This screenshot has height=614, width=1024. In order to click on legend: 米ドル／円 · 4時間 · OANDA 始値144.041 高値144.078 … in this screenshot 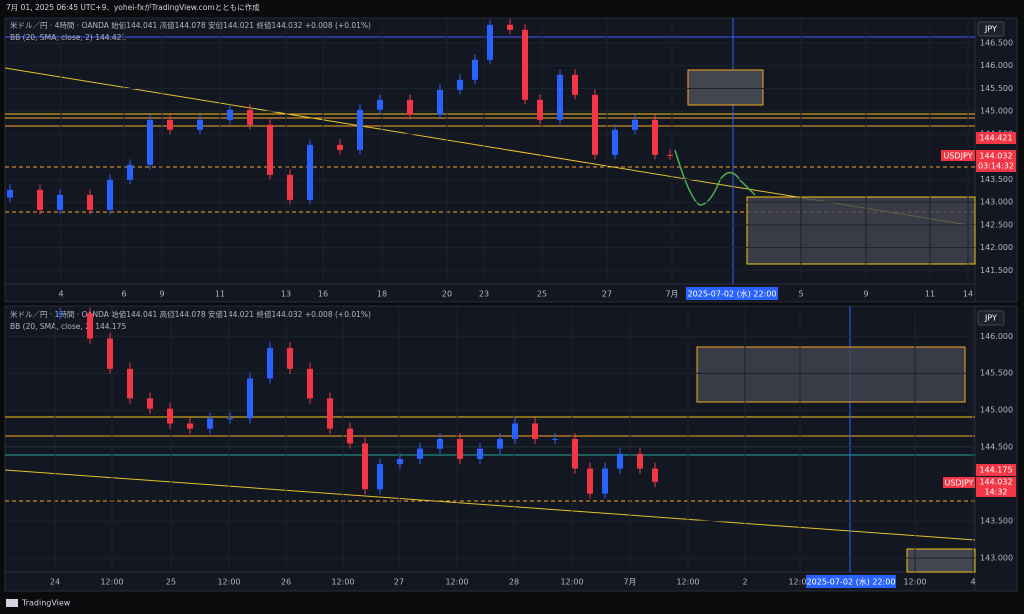, I will do `click(190, 25)`.